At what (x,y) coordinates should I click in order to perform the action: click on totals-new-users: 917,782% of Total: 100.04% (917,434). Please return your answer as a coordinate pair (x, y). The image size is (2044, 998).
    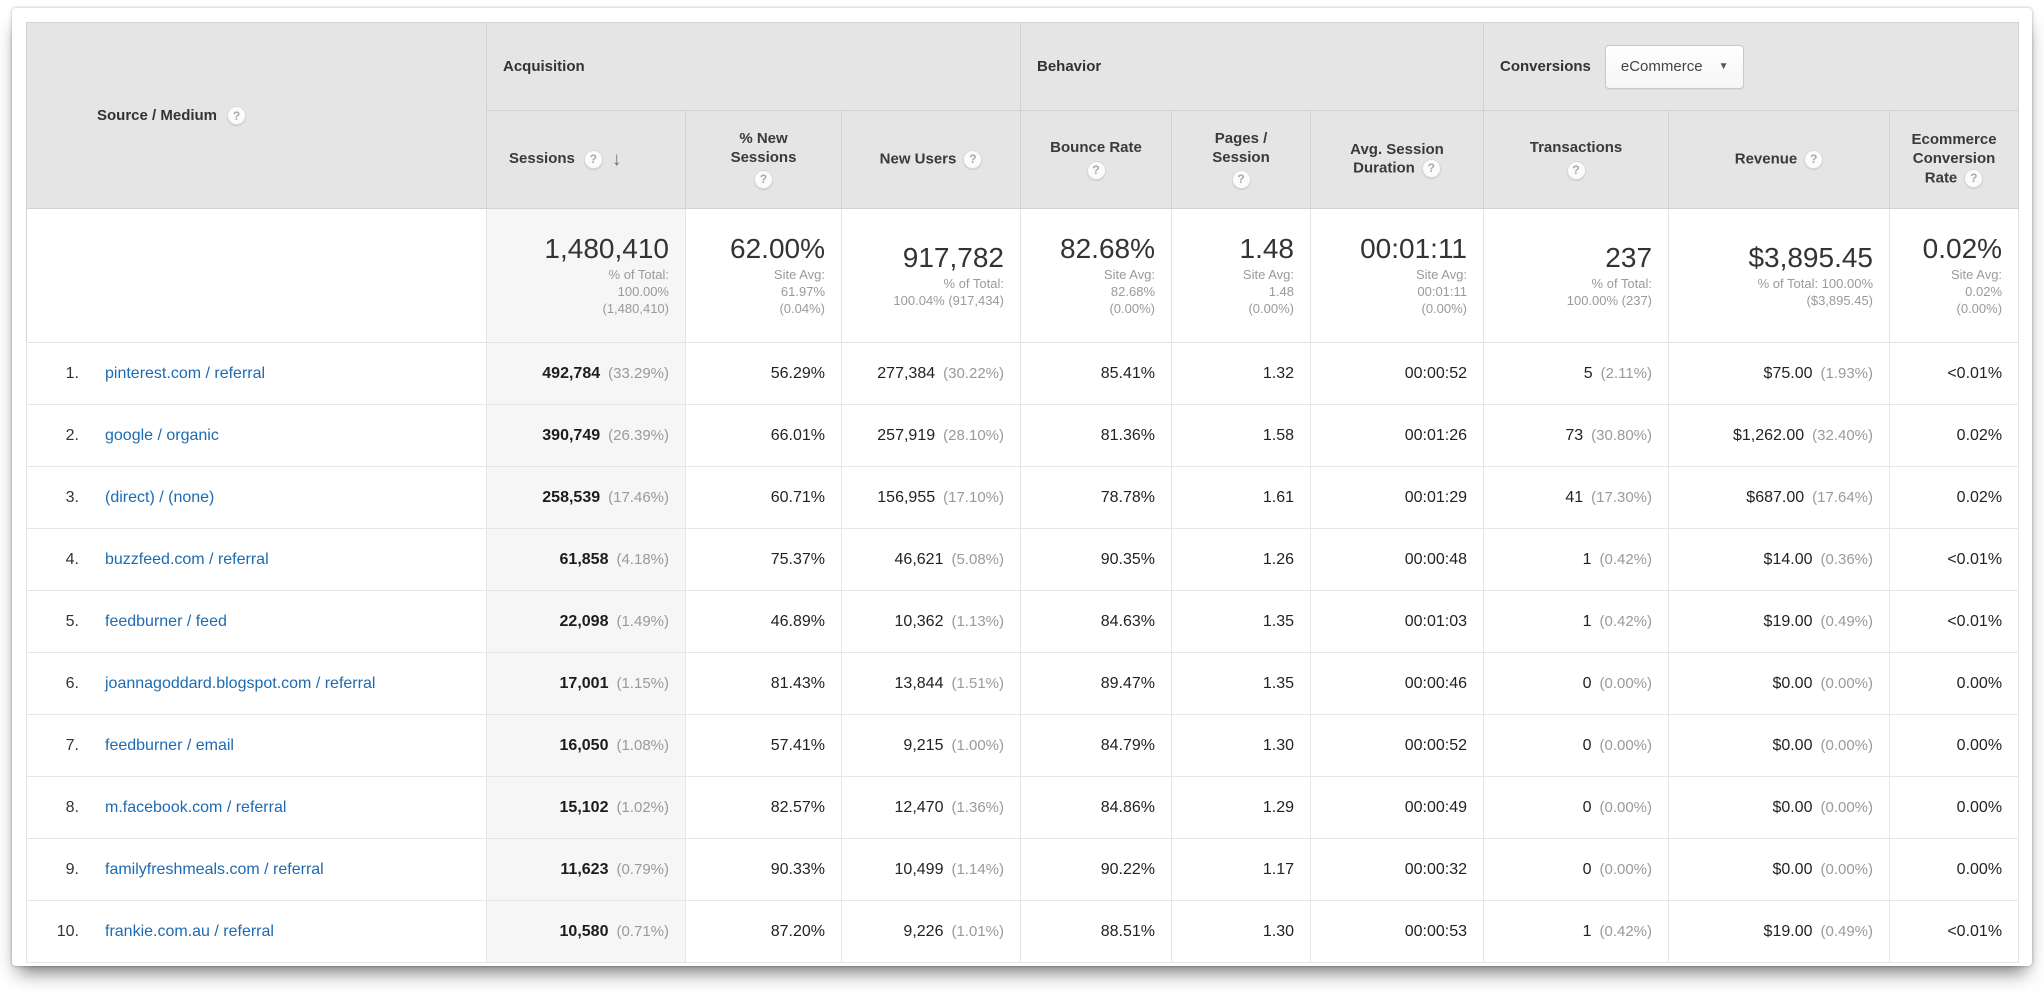
    Looking at the image, I should click on (931, 275).